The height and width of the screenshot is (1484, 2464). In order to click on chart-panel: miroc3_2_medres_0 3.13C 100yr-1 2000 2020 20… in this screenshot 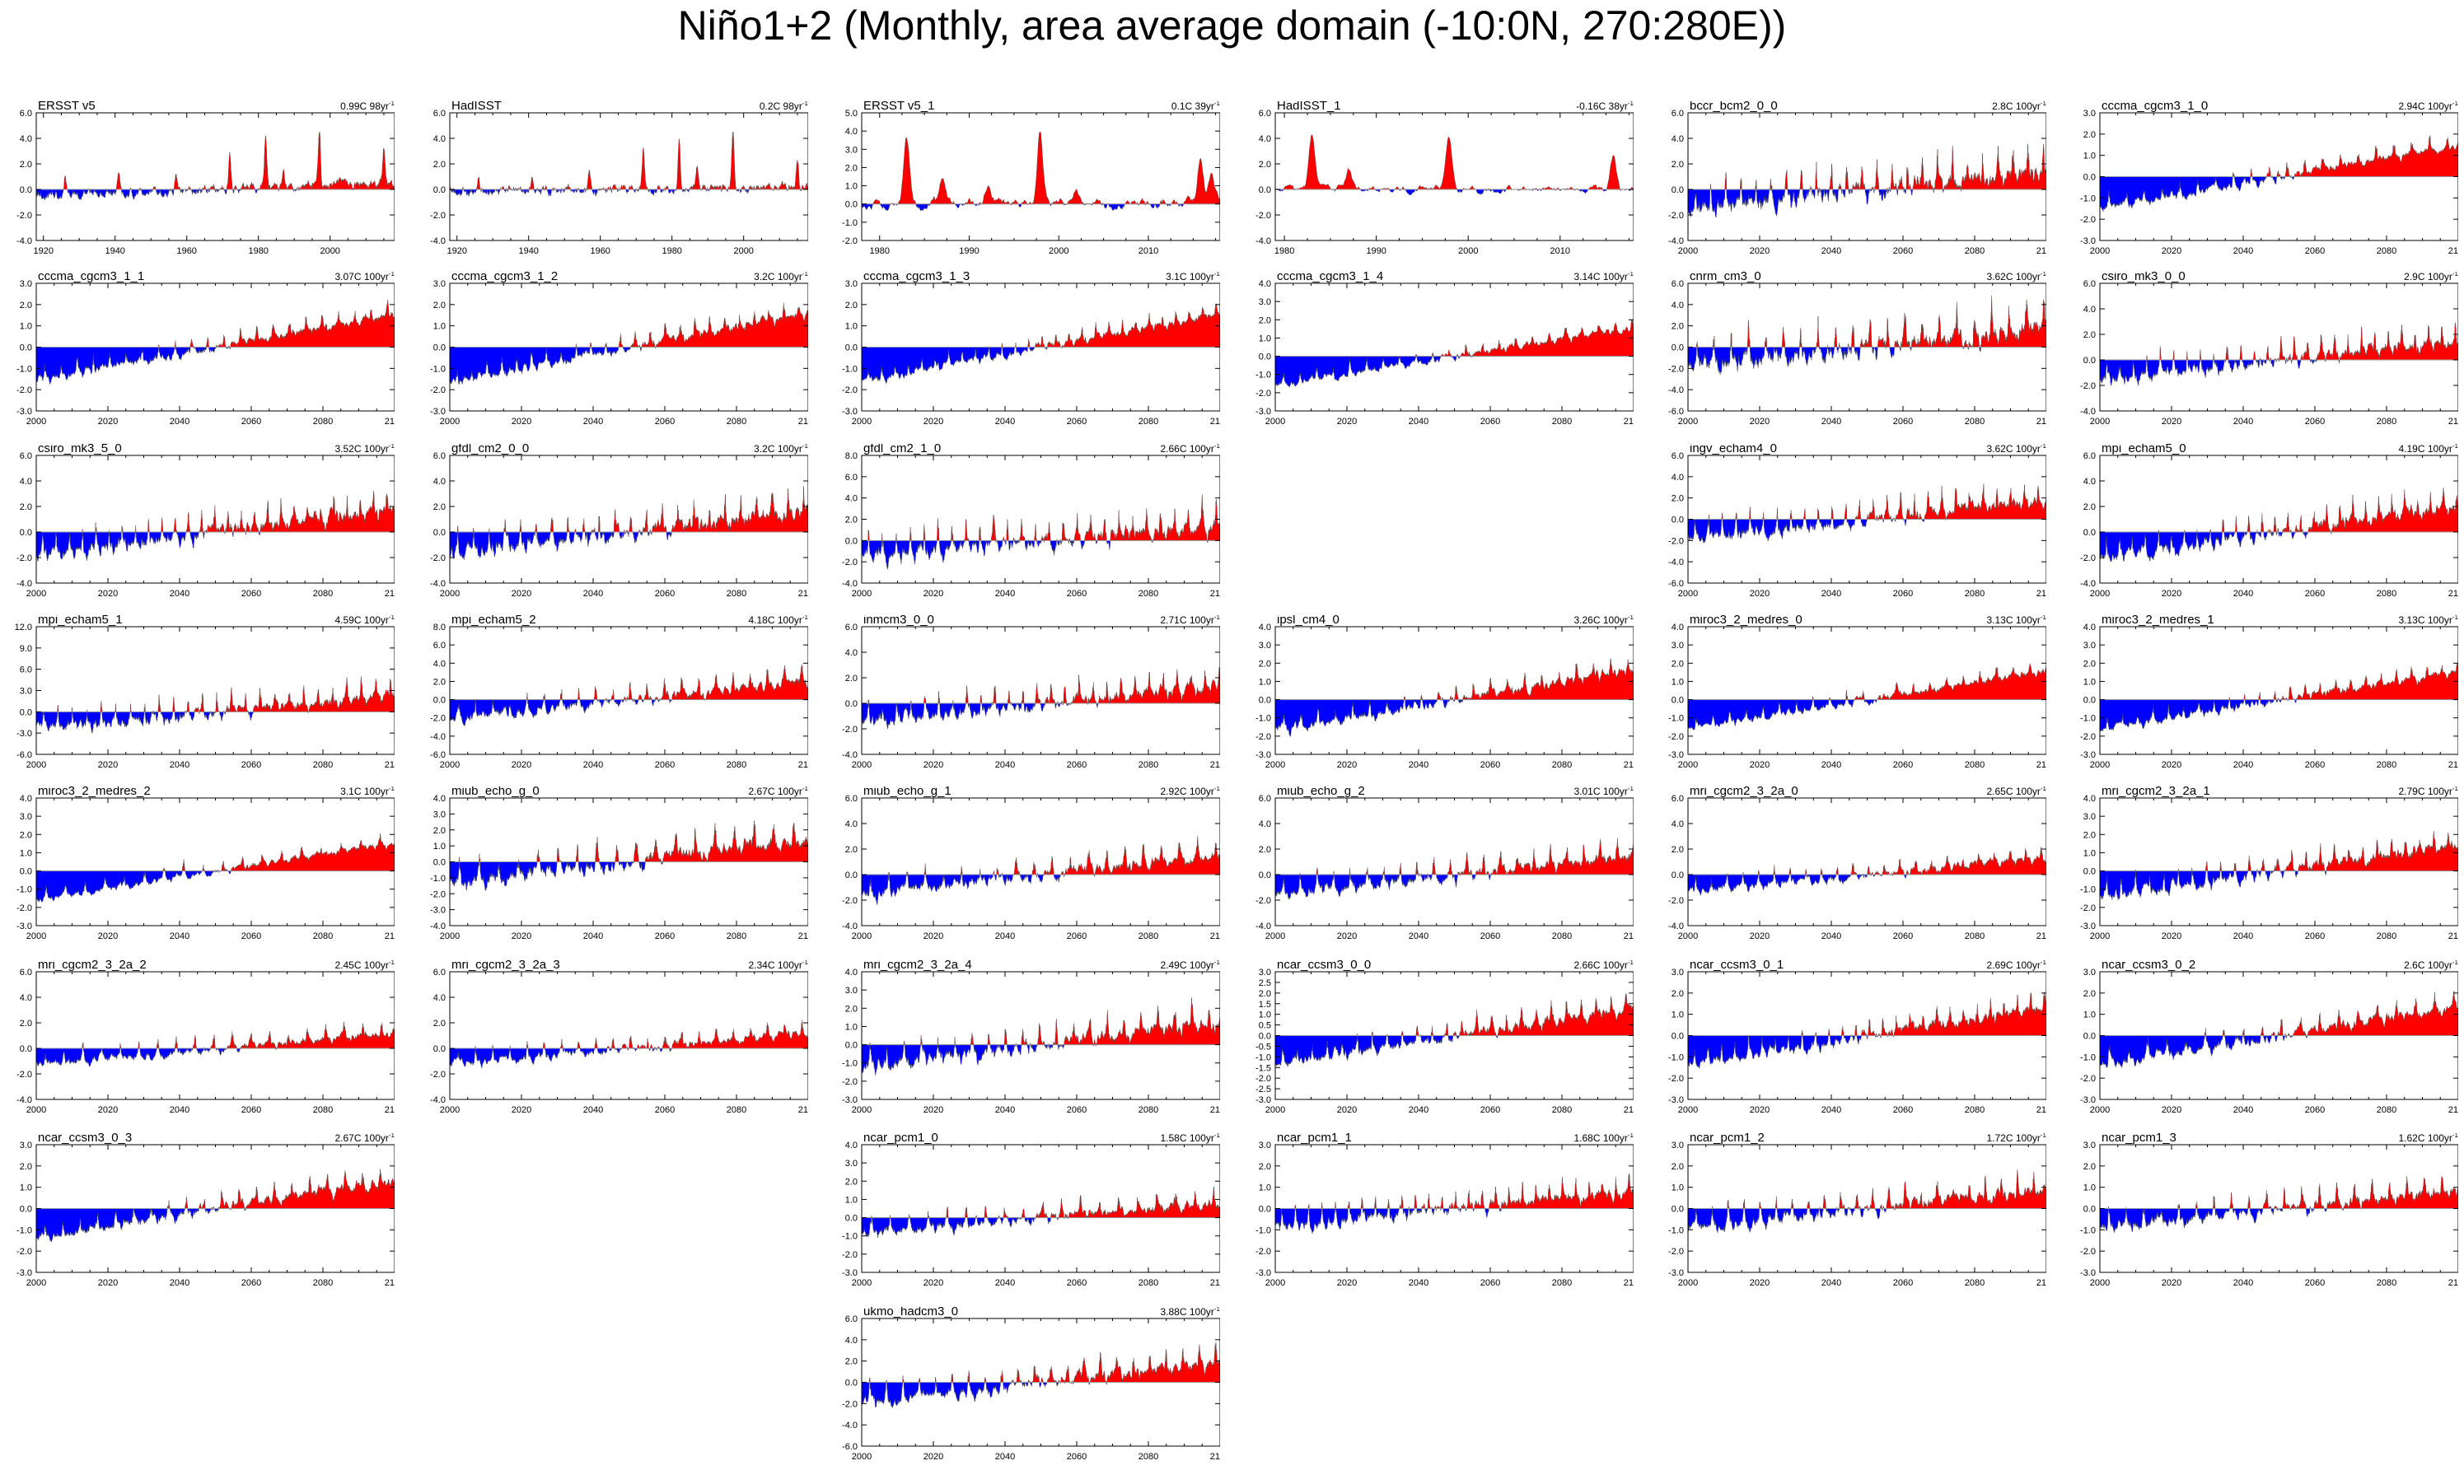, I will do `click(1857, 692)`.